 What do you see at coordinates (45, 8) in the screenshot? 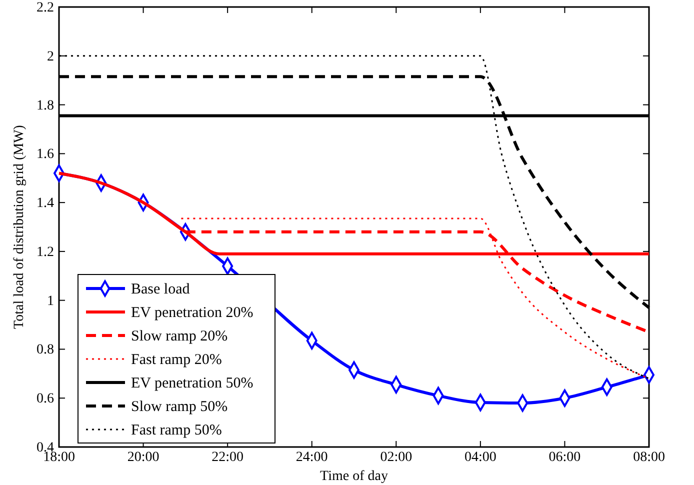
I see `y-tick-label: 2.2` at bounding box center [45, 8].